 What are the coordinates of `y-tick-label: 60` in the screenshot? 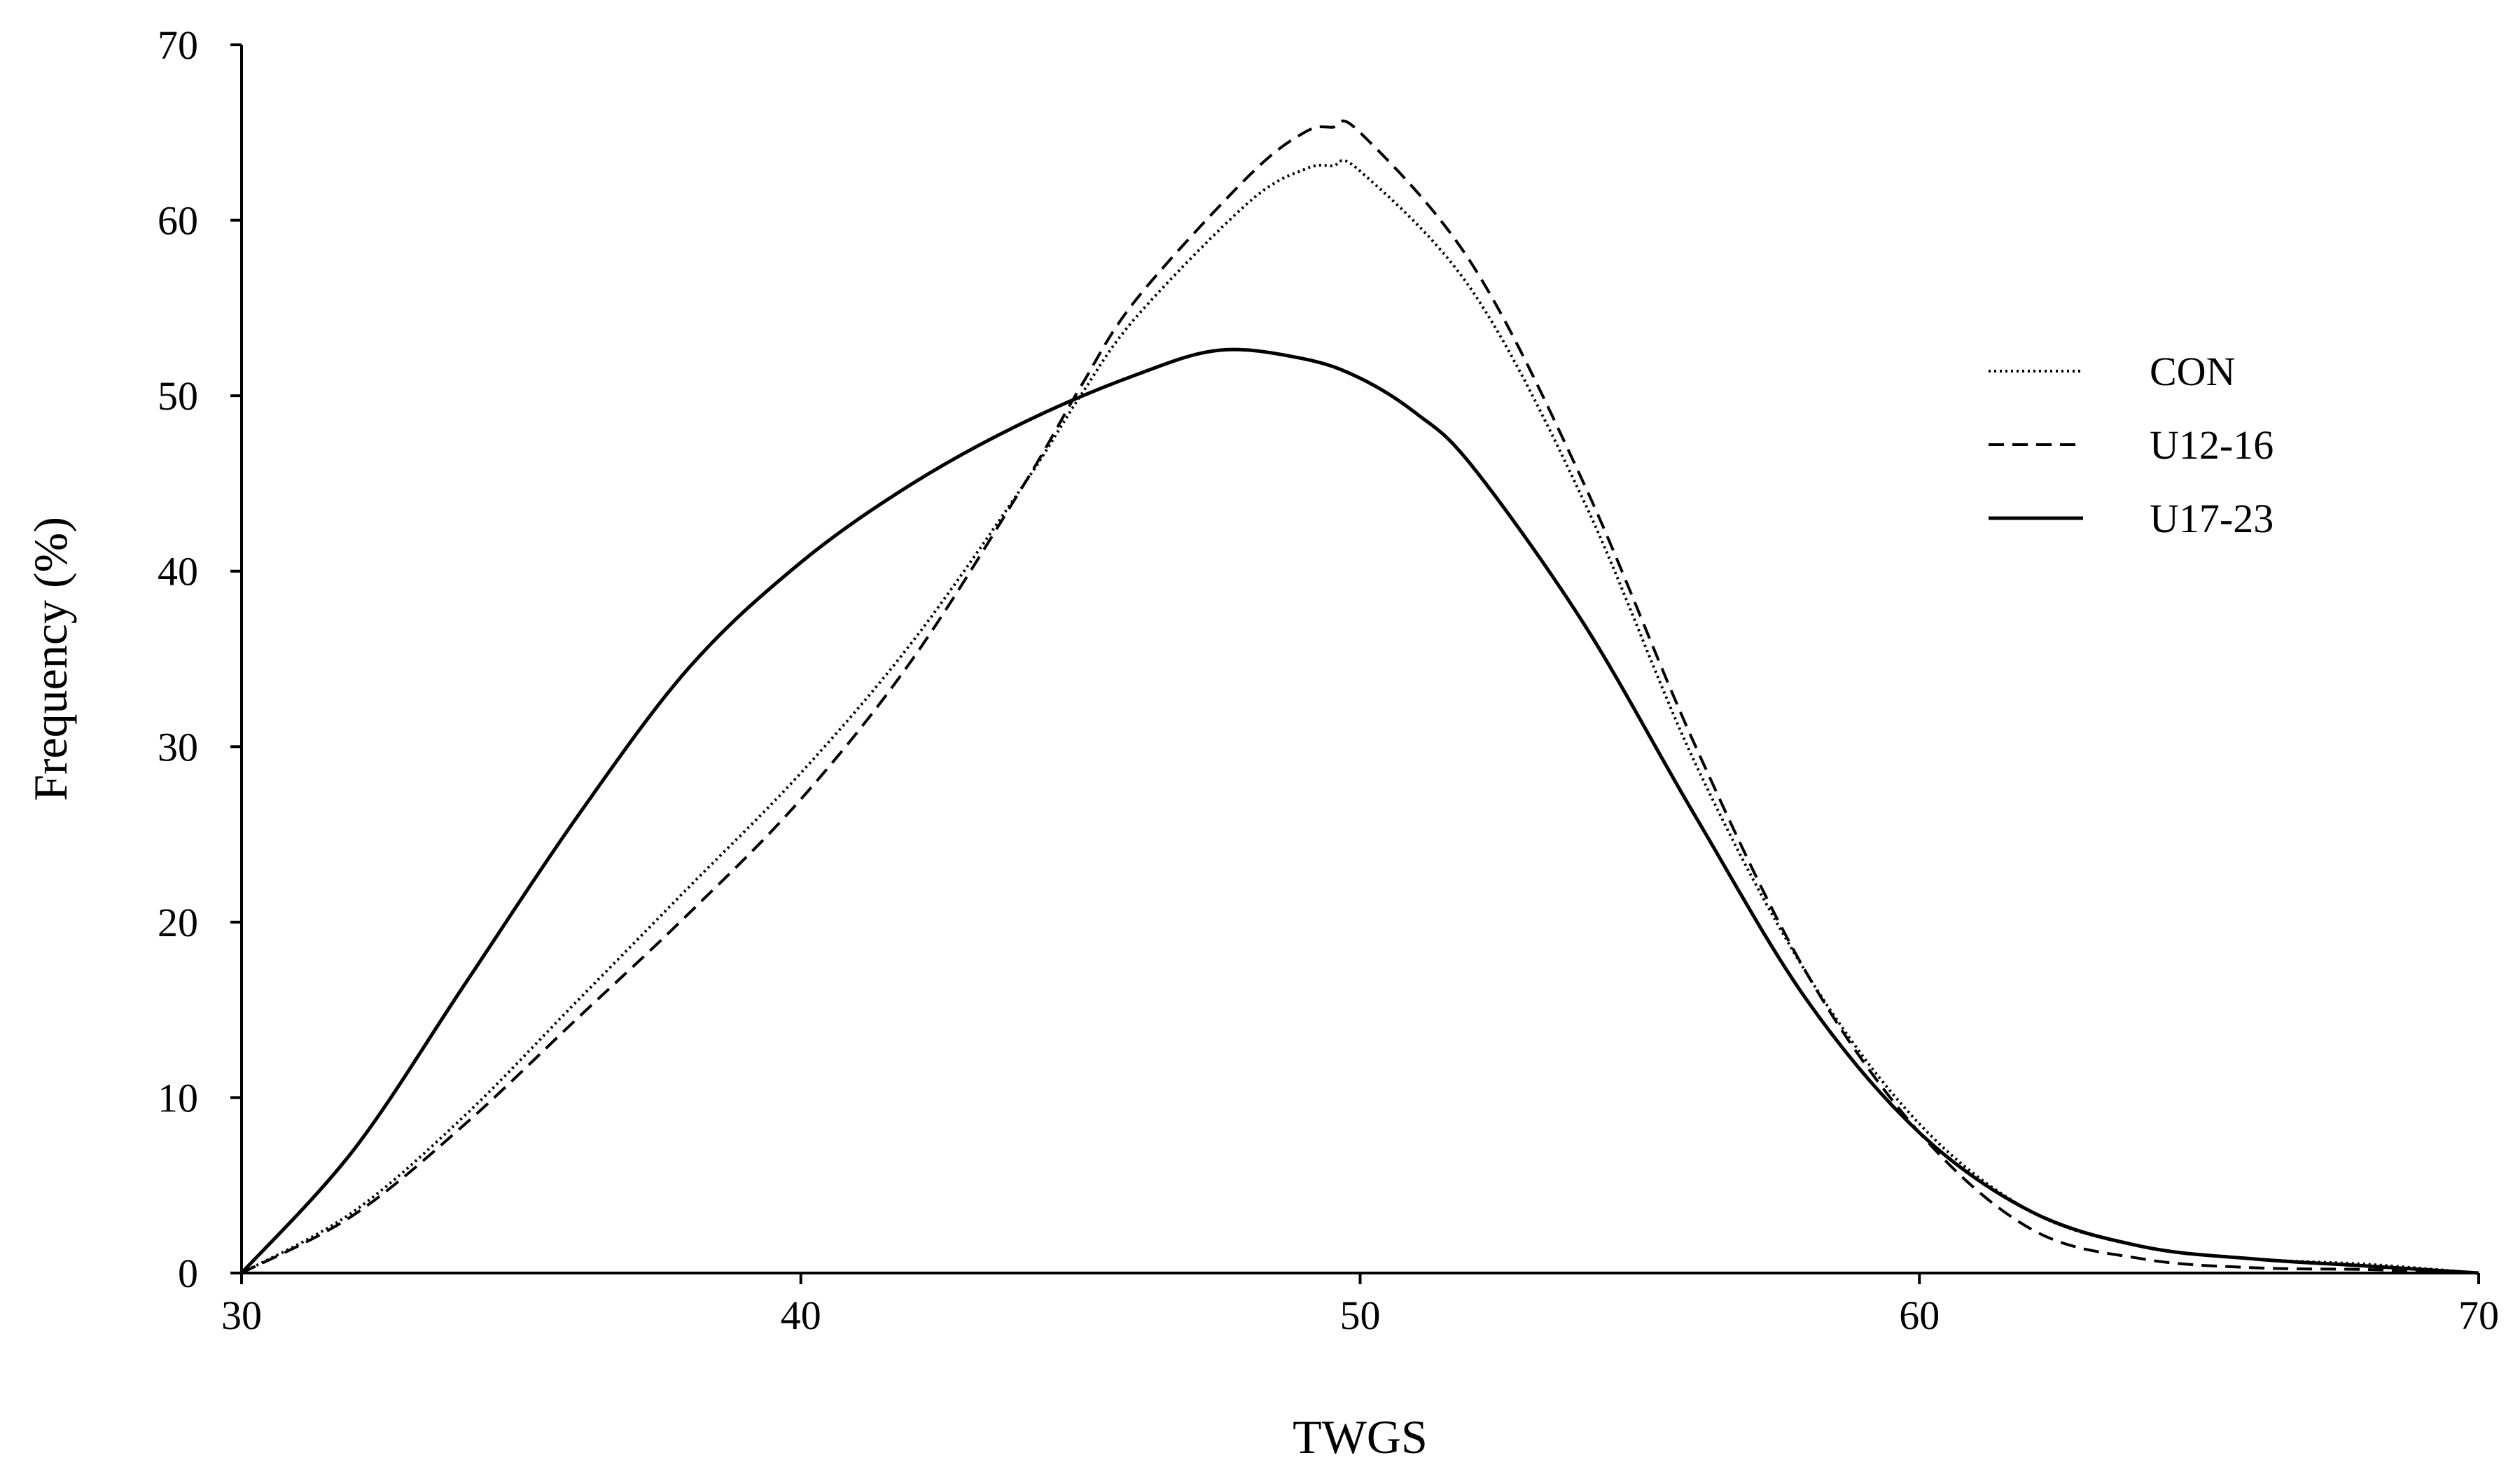 It's located at (178, 221).